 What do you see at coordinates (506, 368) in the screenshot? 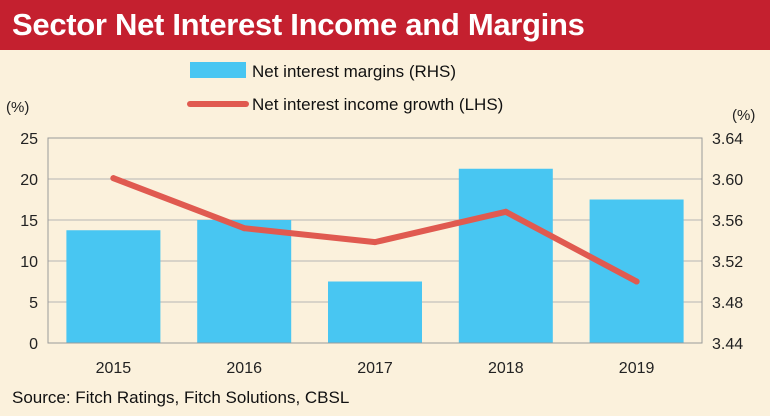
I see `x-tick-label: 2018` at bounding box center [506, 368].